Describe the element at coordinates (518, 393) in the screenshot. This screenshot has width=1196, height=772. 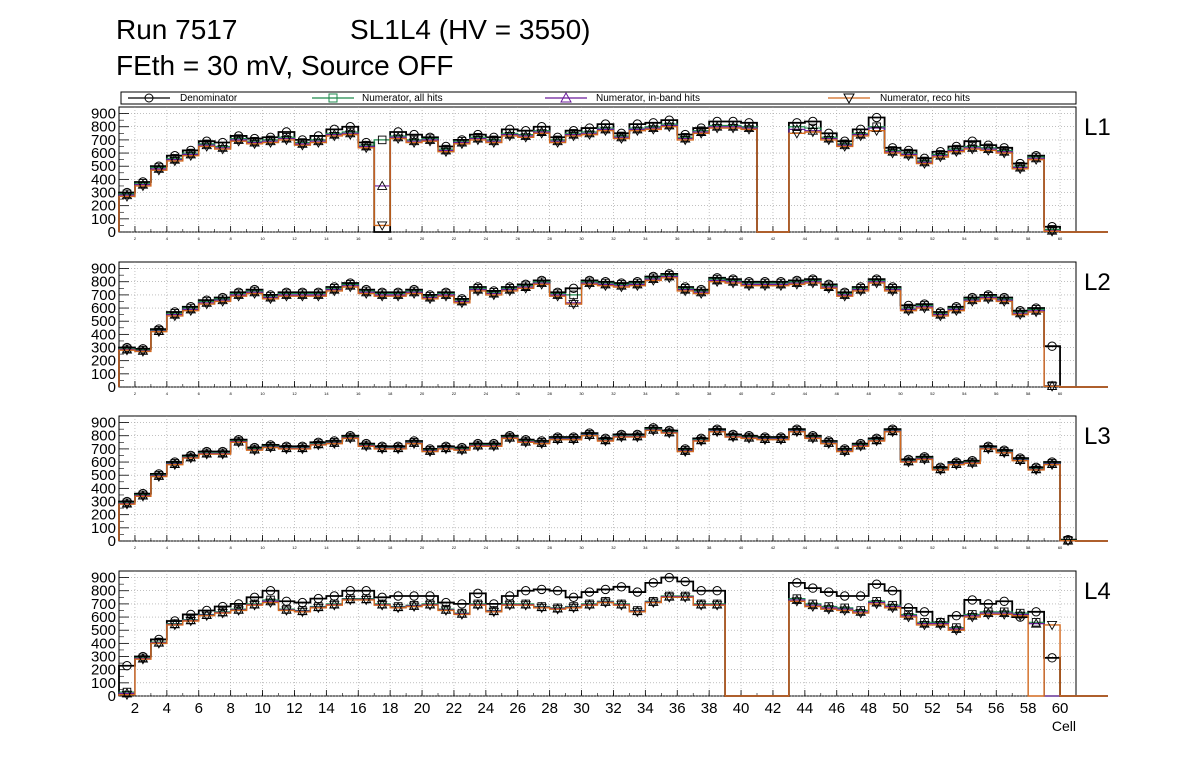
I see `x-tick-label: 26` at that location.